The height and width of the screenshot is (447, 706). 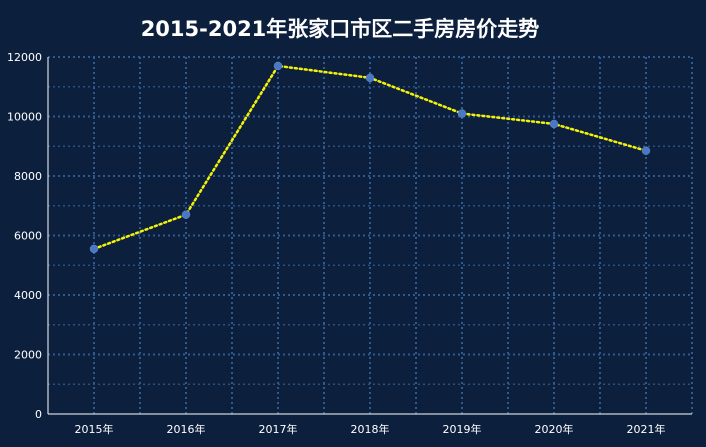 What do you see at coordinates (28, 176) in the screenshot?
I see `y-tick-label: 8000` at bounding box center [28, 176].